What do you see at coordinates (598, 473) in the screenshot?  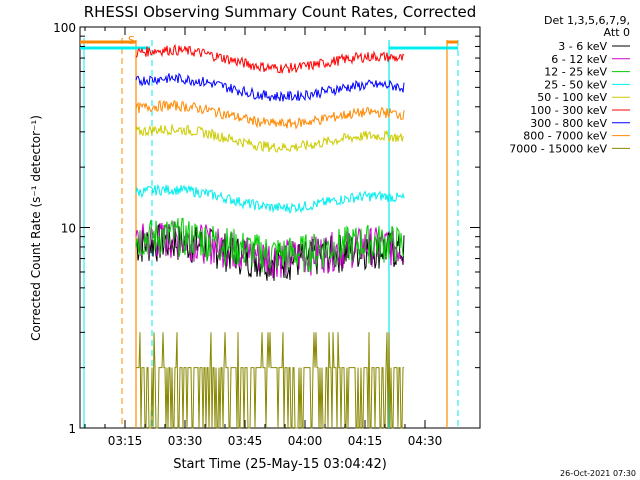 I see `footer-date: 26-Oct-2021 07:30` at bounding box center [598, 473].